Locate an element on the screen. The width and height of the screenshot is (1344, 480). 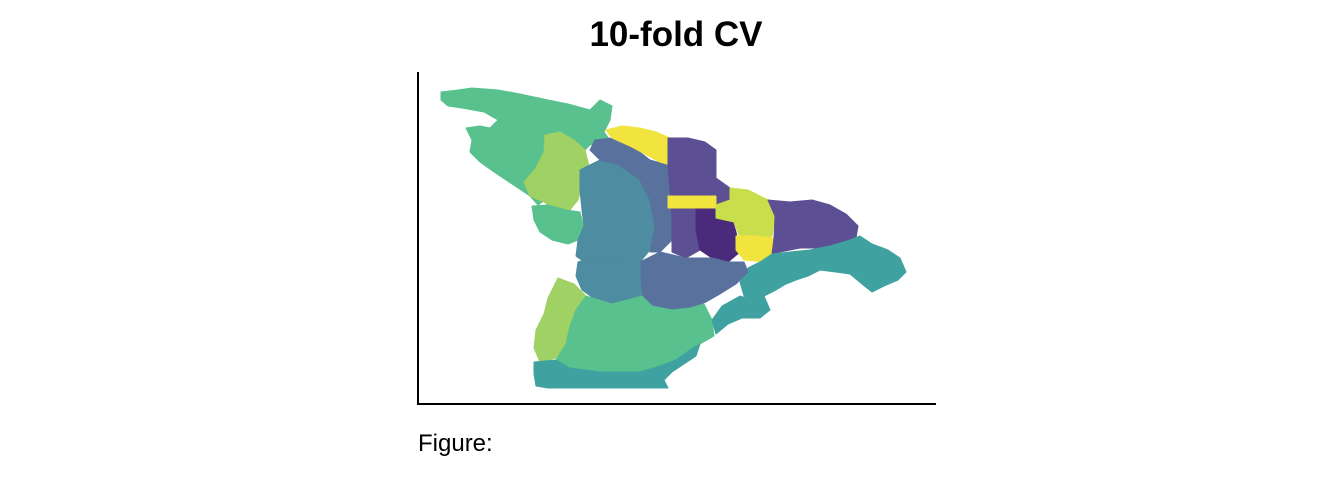
region-mint-west-tongue is located at coordinates (558, 224).